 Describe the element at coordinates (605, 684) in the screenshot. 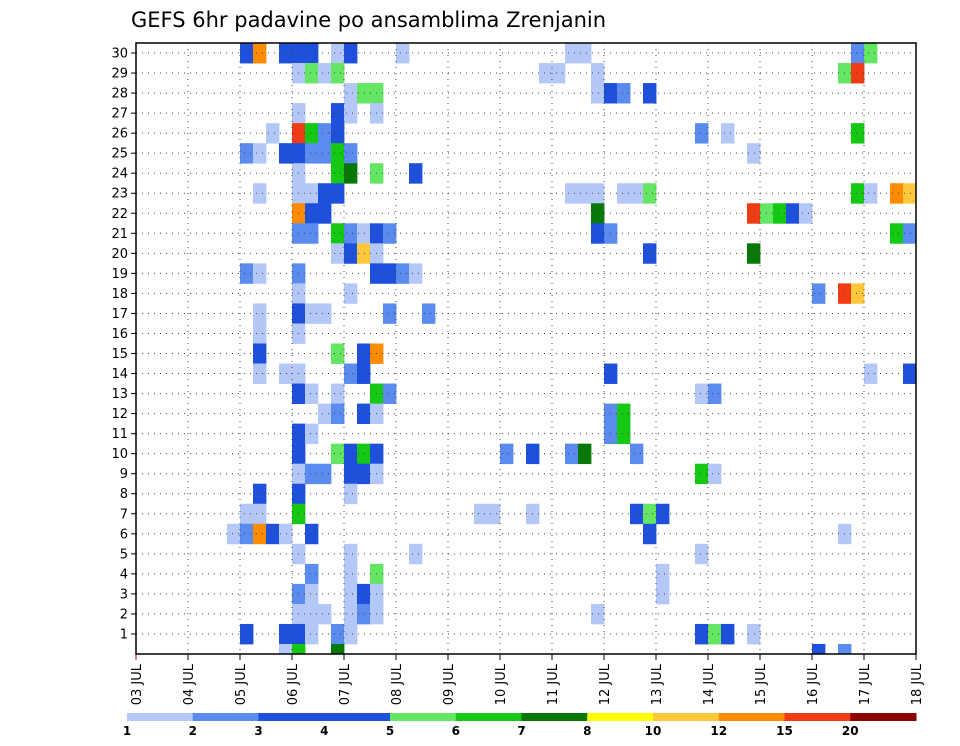

I see `x-tick-label: 12 JUL` at that location.